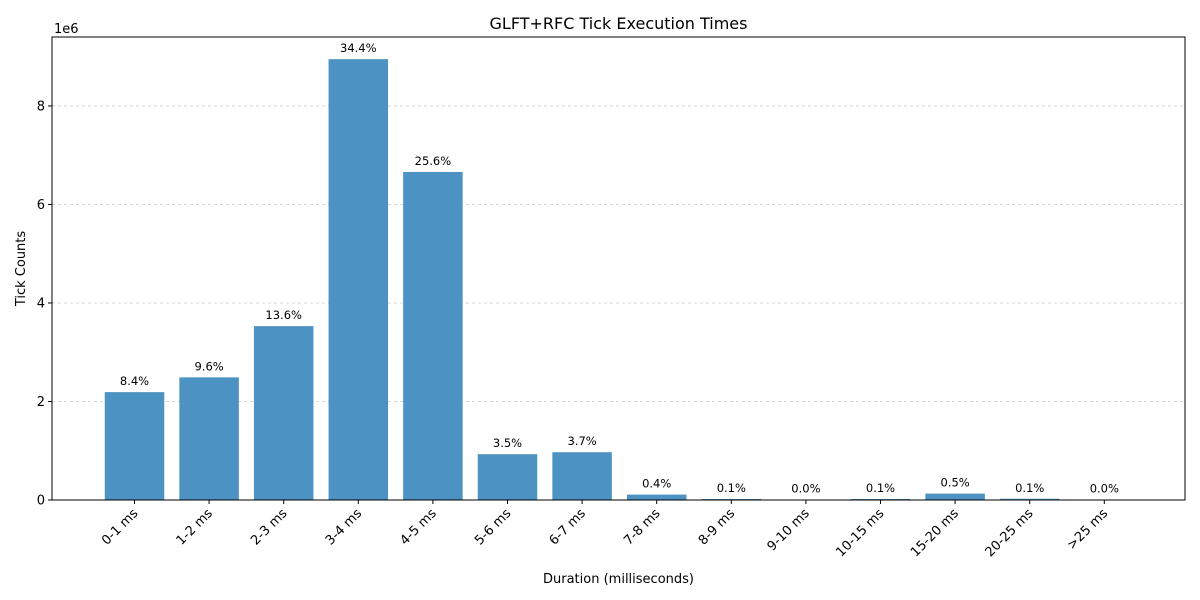 The width and height of the screenshot is (1200, 600). I want to click on chart-title: GLFT+RFC Tick Execution Times, so click(619, 23).